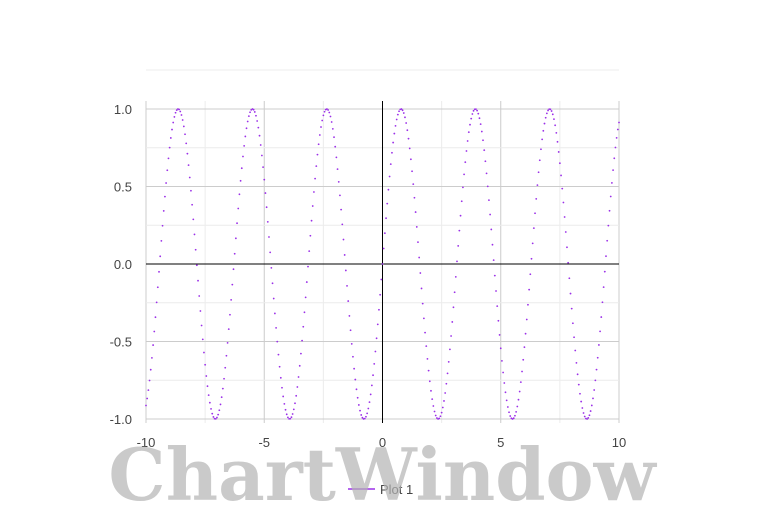 The width and height of the screenshot is (764, 529). I want to click on legend: Plot 1, so click(380, 489).